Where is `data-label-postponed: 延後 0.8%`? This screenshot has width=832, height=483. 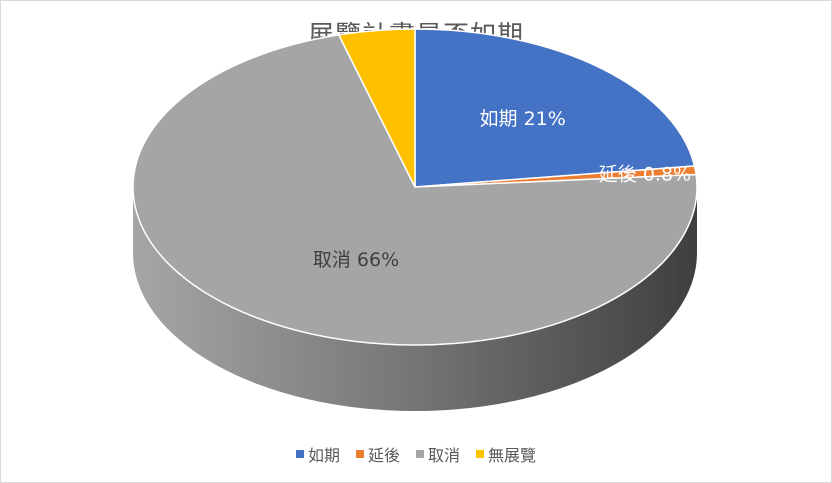 data-label-postponed: 延後 0.8% is located at coordinates (645, 174).